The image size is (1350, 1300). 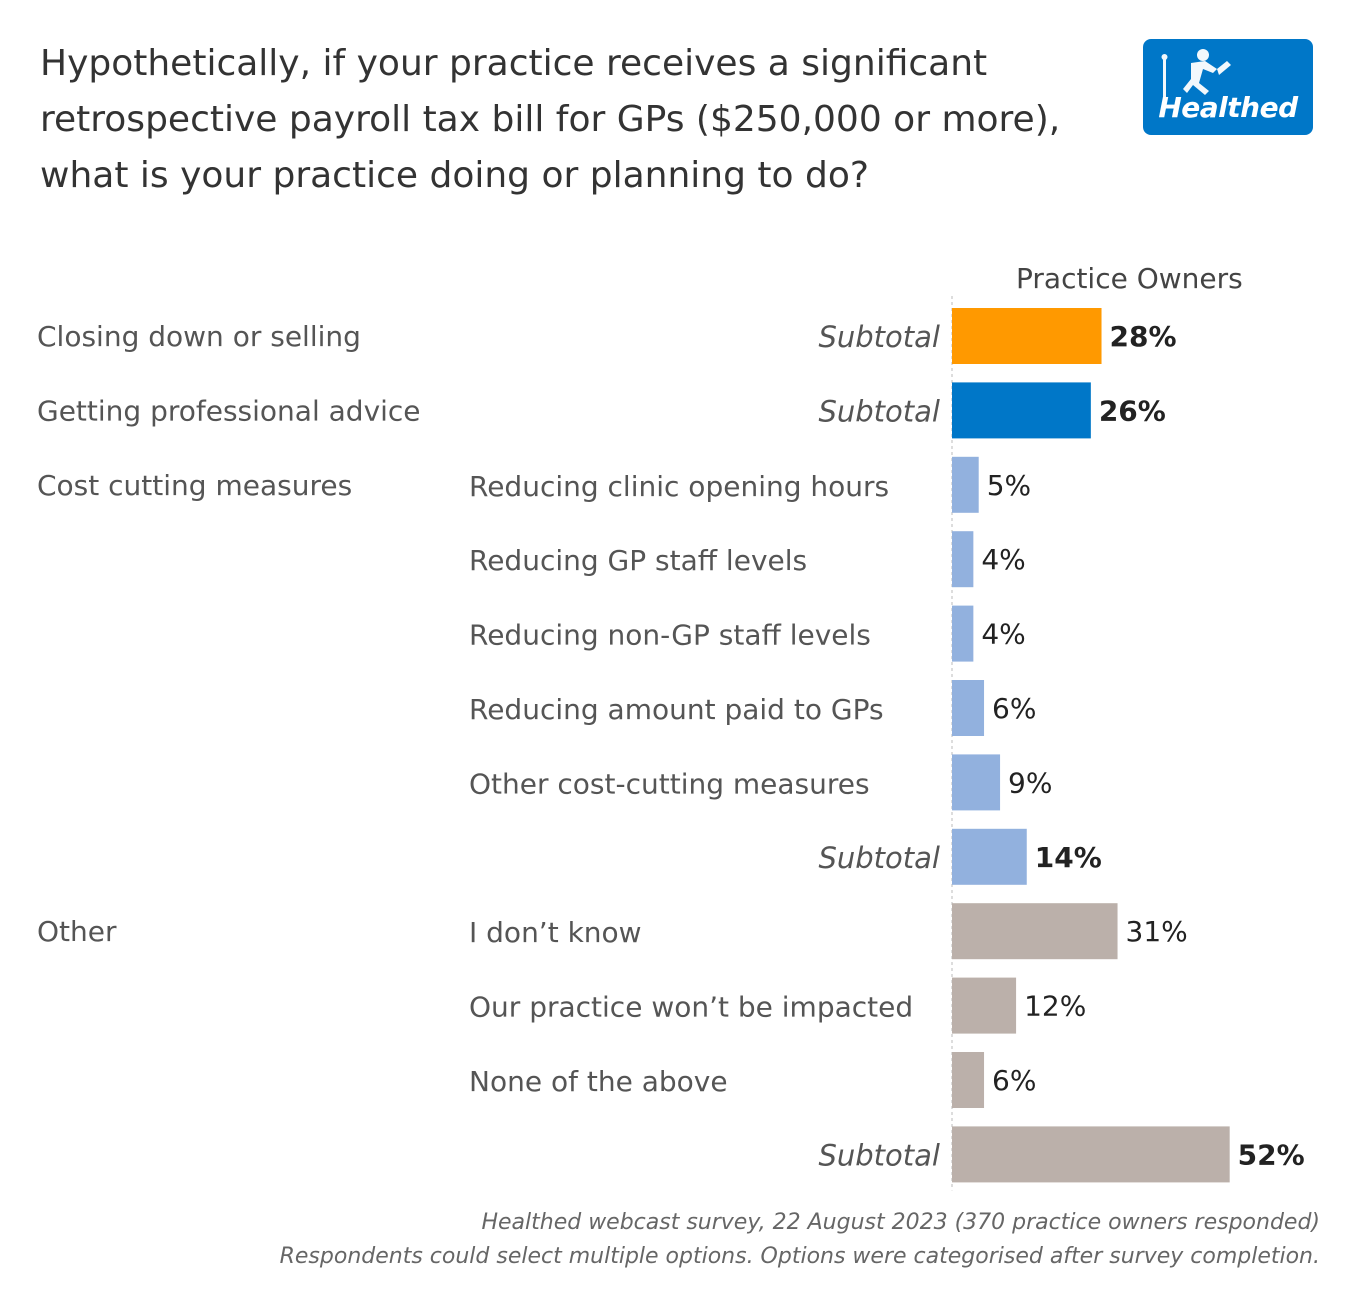 What do you see at coordinates (1157, 931) in the screenshot?
I see `value-label: 31%` at bounding box center [1157, 931].